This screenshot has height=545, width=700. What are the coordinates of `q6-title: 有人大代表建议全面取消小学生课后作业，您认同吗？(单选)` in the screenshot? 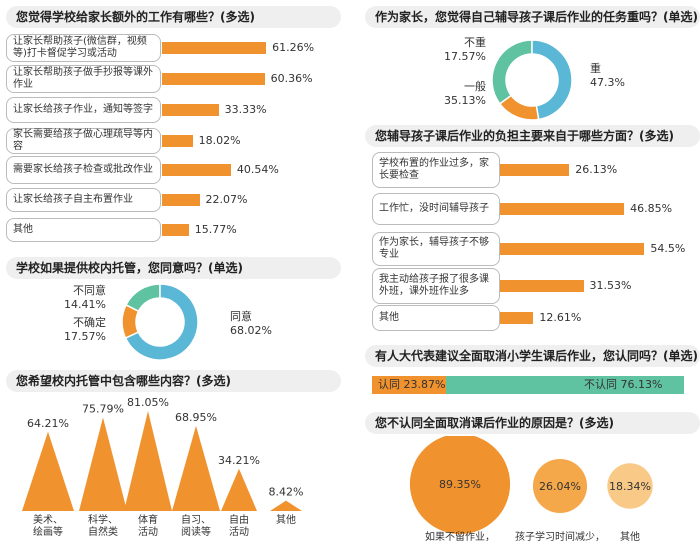 It's located at (532, 356).